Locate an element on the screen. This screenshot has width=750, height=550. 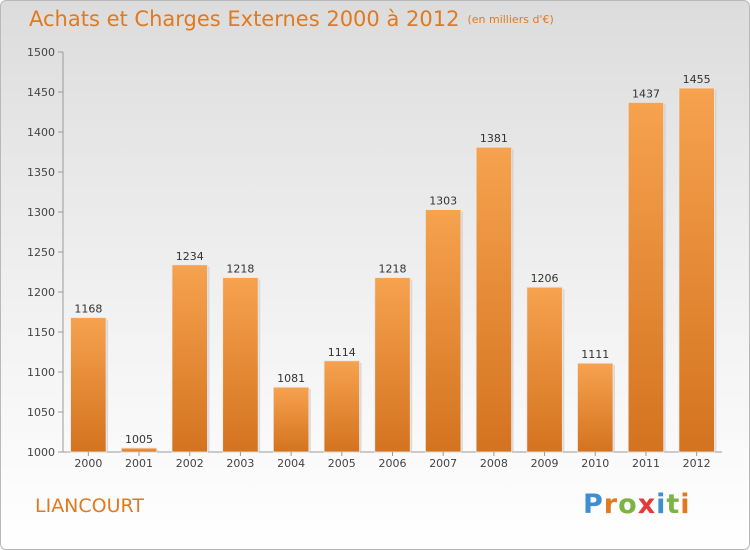
x-tick-label: 2000 is located at coordinates (88, 463).